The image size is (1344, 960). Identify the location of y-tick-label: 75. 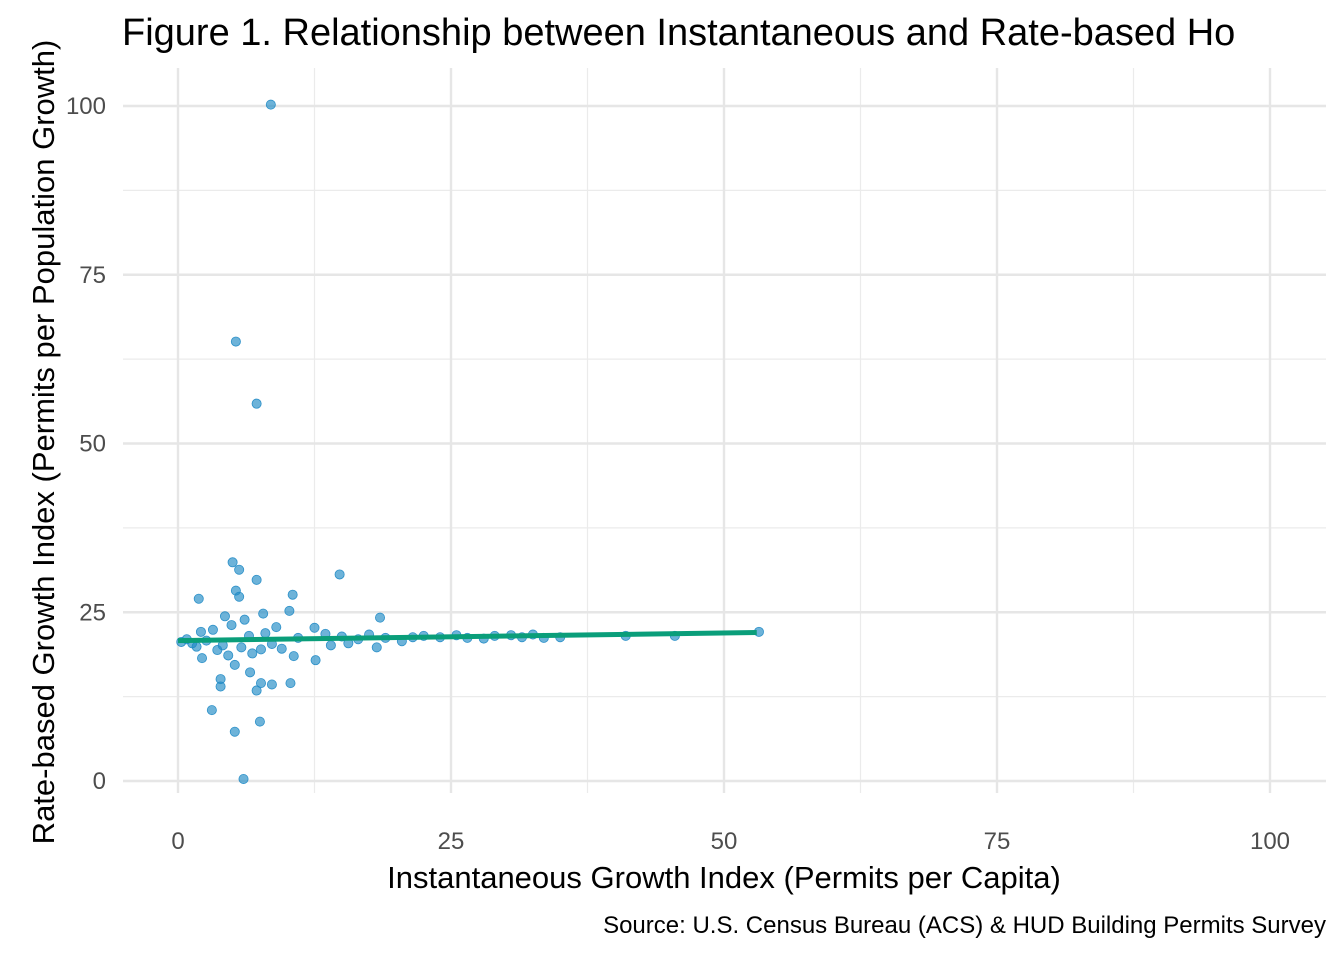
(92, 275).